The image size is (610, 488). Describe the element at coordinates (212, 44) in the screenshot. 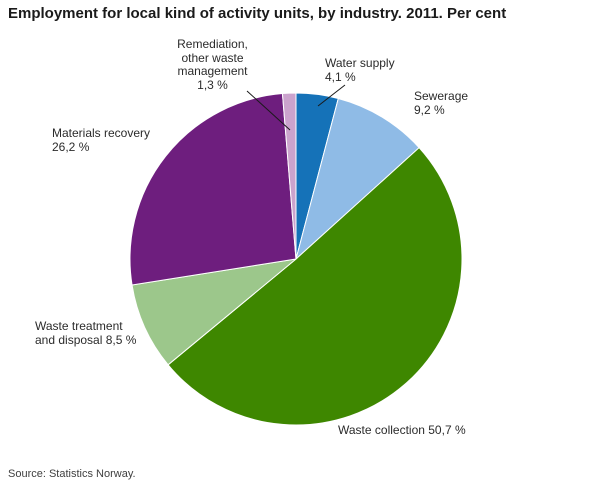

I see `label-line: Remediation,` at that location.